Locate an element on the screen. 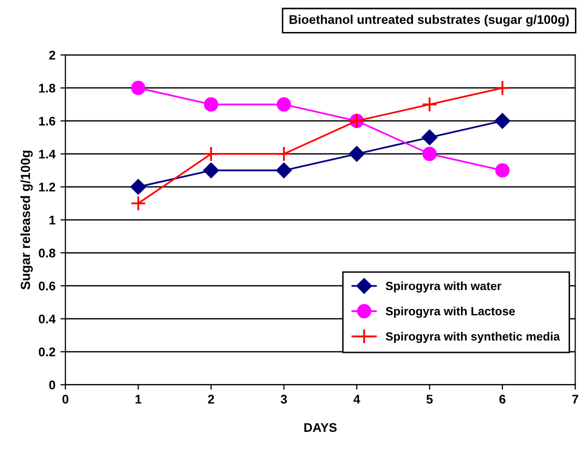  y-tick-label: 0.6 is located at coordinates (47, 286).